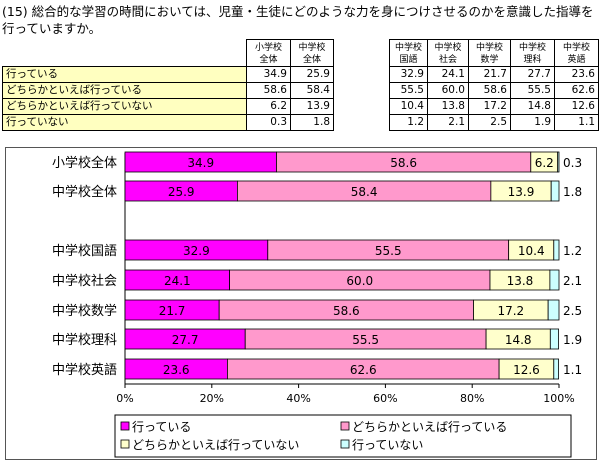  Describe the element at coordinates (572, 251) in the screenshot. I see `data-label: 1.2` at that location.